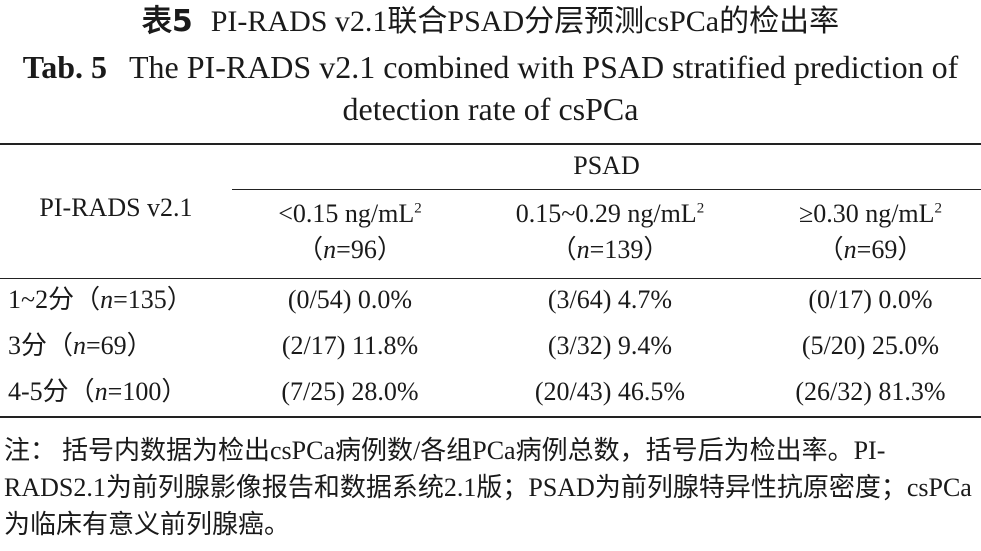  Describe the element at coordinates (490, 417) in the screenshot. I see `table-bottom-rule` at that location.